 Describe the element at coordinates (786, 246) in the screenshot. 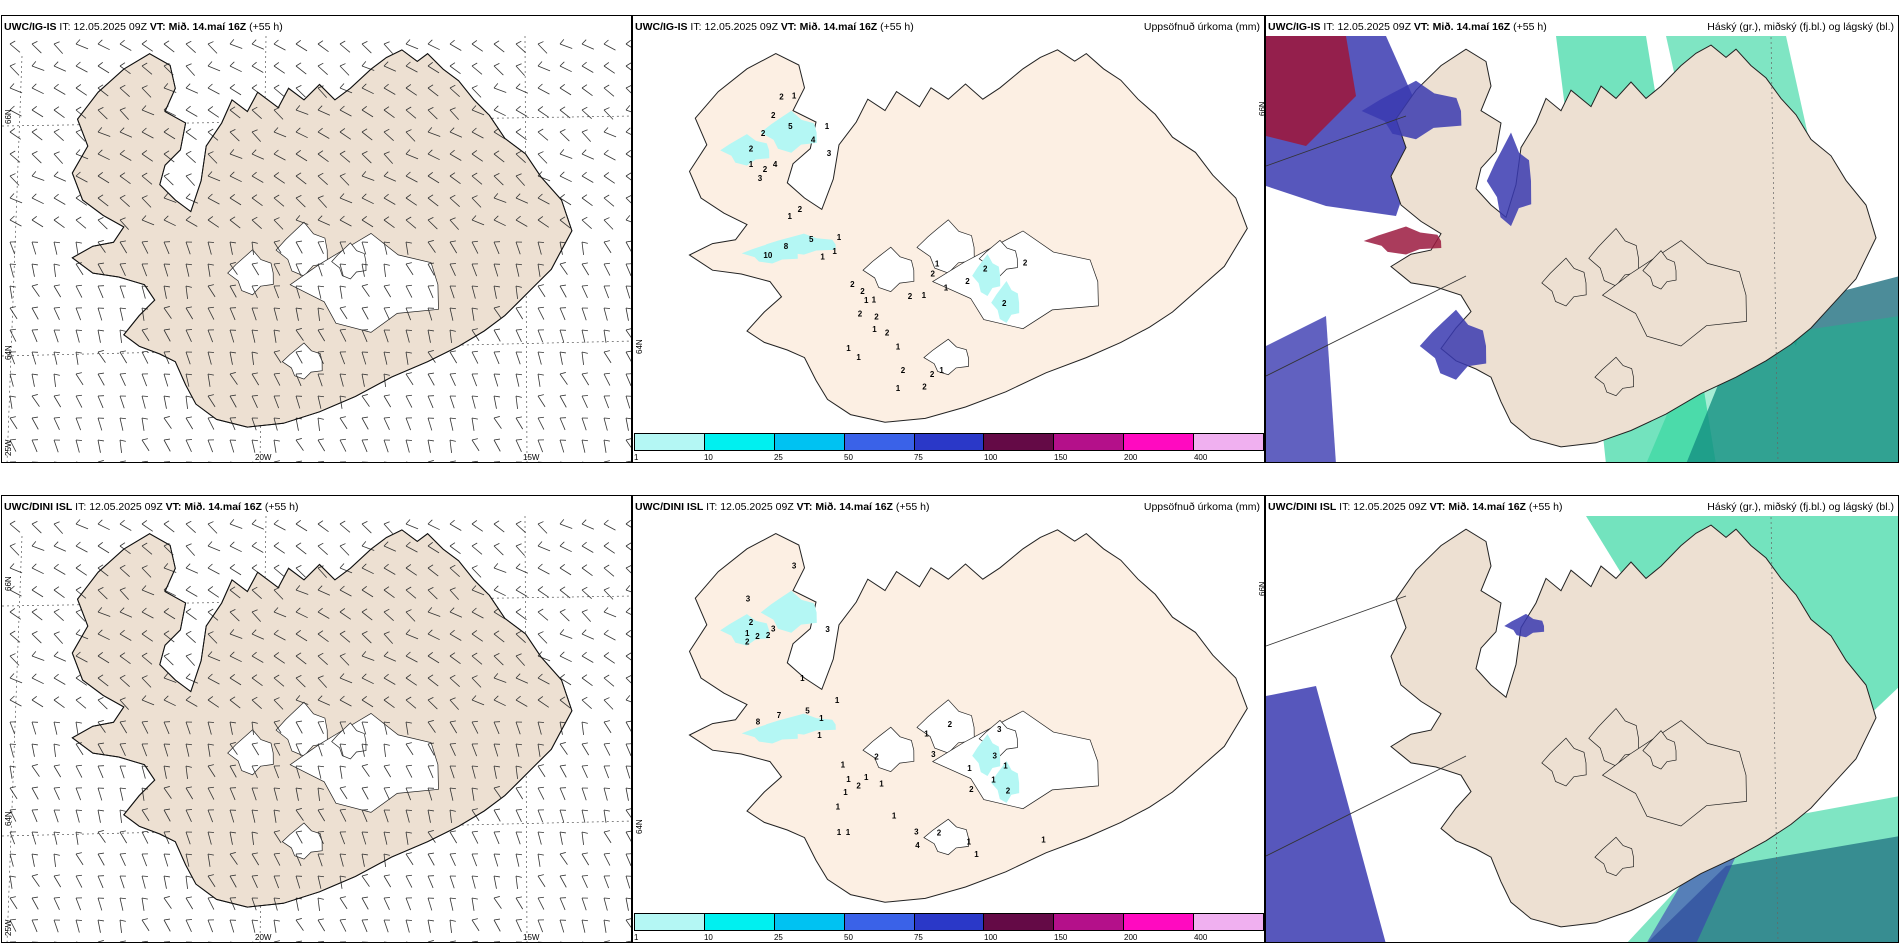

I see `precip-value: 8` at that location.